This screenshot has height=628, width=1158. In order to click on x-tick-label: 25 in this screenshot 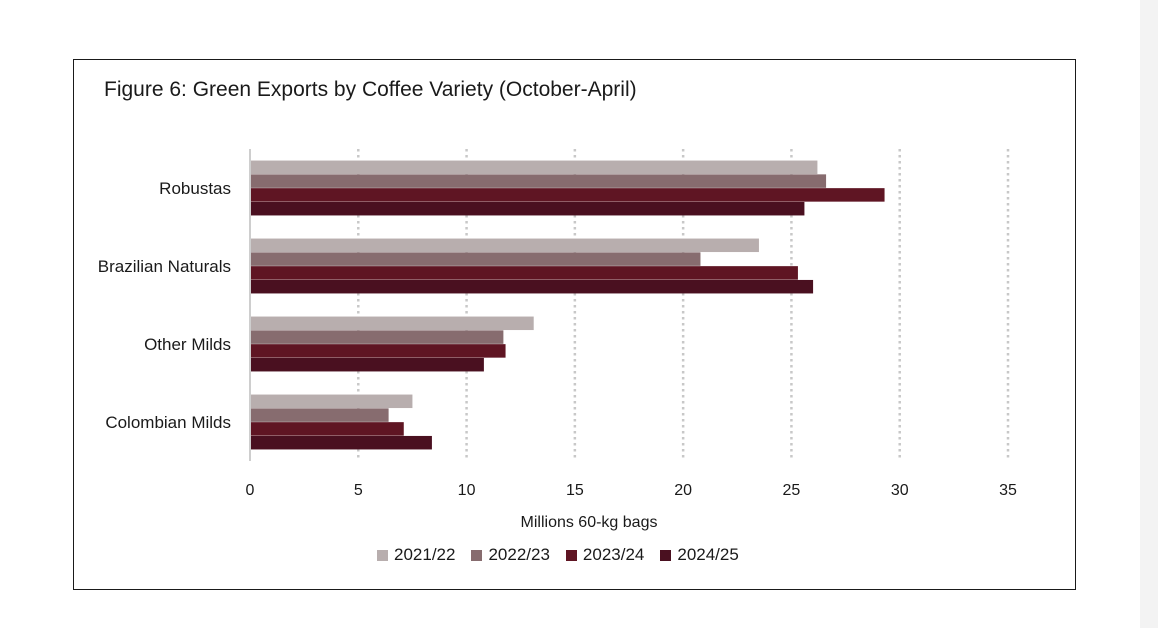, I will do `click(792, 490)`.